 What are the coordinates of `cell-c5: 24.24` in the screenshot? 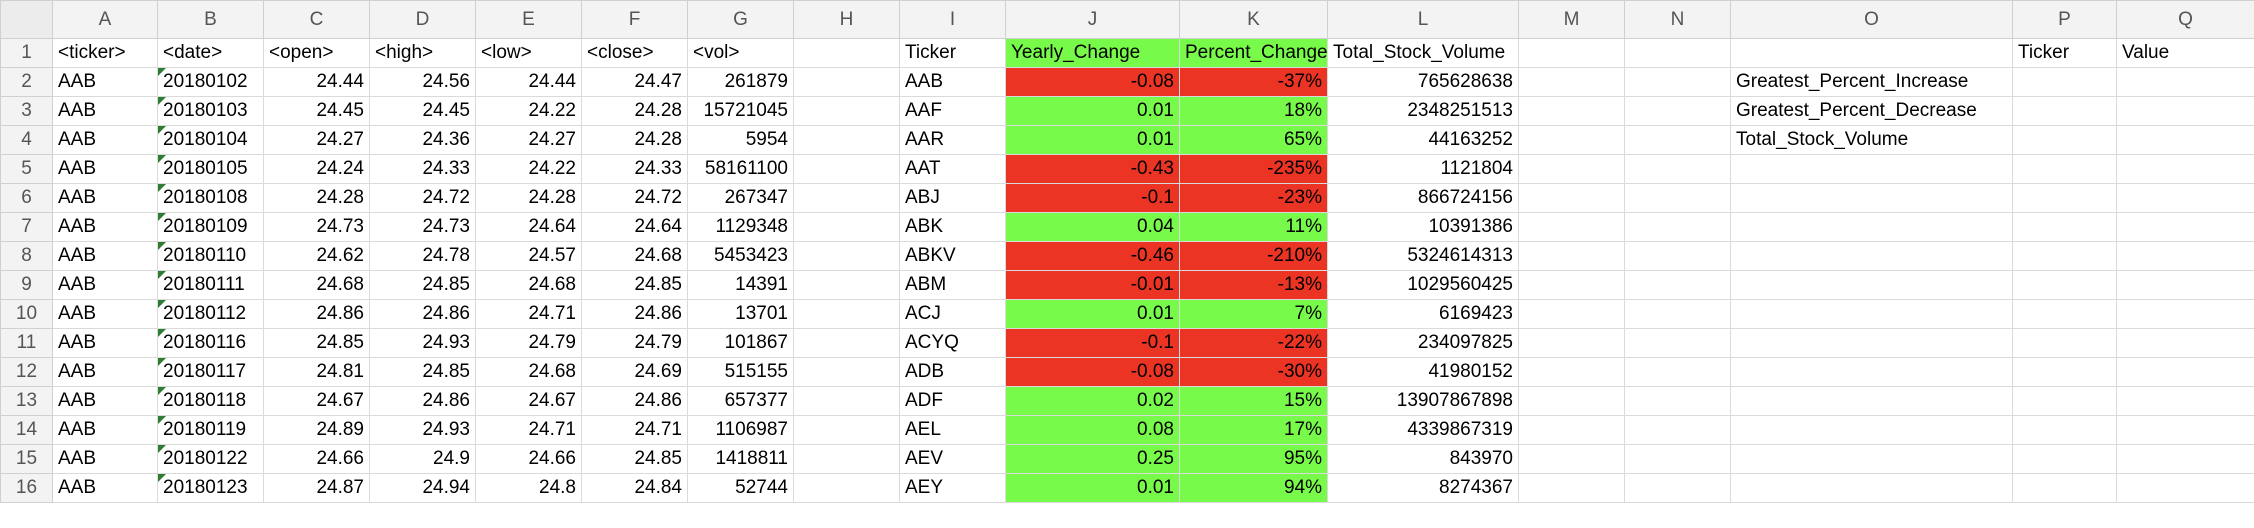 It's located at (316, 169).